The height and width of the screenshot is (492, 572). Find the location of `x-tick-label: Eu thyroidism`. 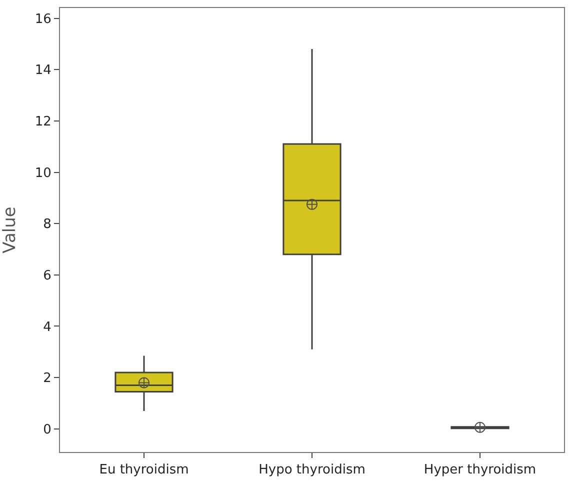

x-tick-label: Eu thyroidism is located at coordinates (144, 470).